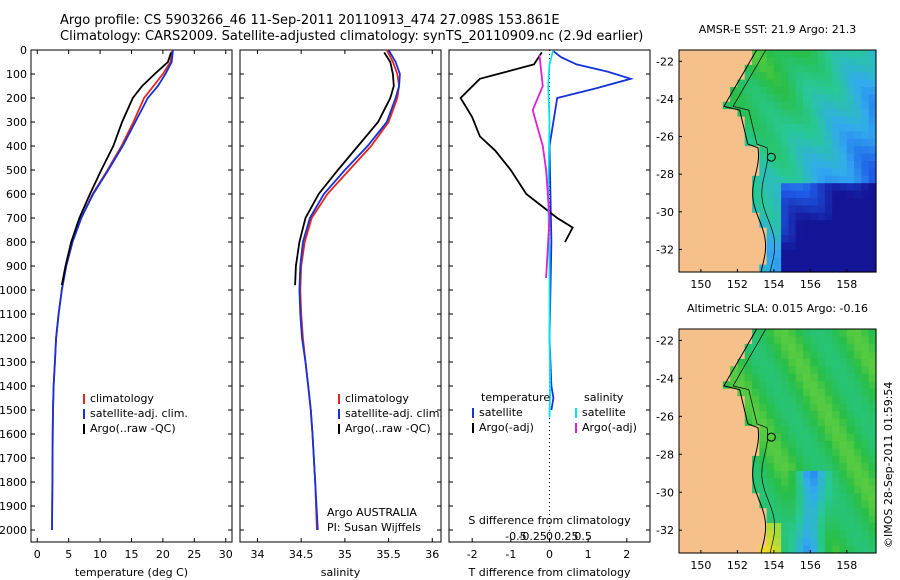 This screenshot has width=900, height=580. What do you see at coordinates (604, 397) in the screenshot?
I see `difference-legend-header-salinity: salinity` at bounding box center [604, 397].